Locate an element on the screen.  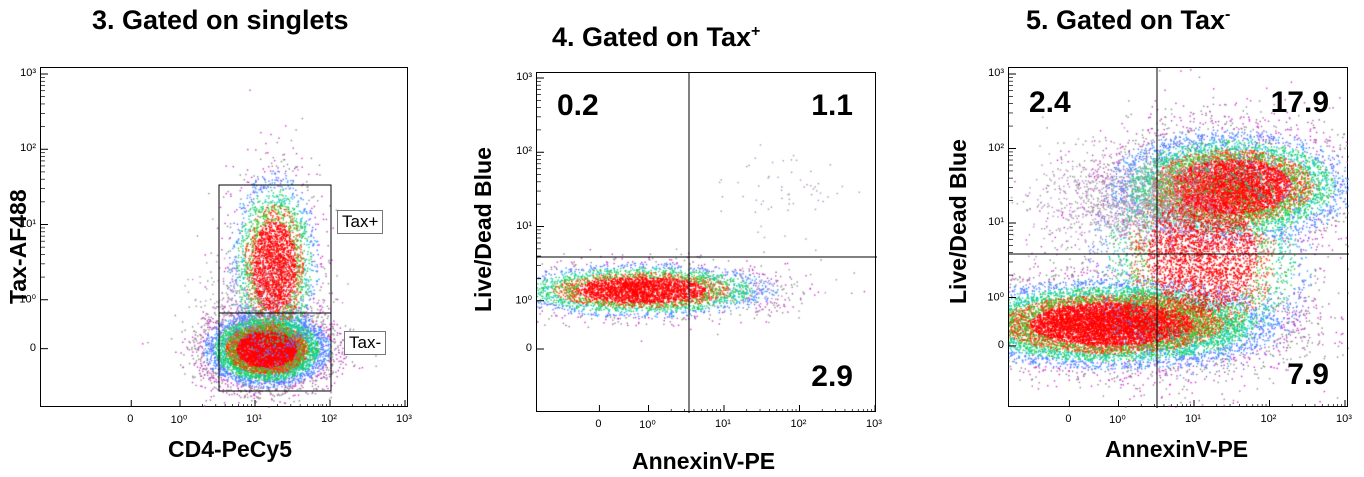
panel2-title: 4. Gated on Tax+ is located at coordinates (656, 37).